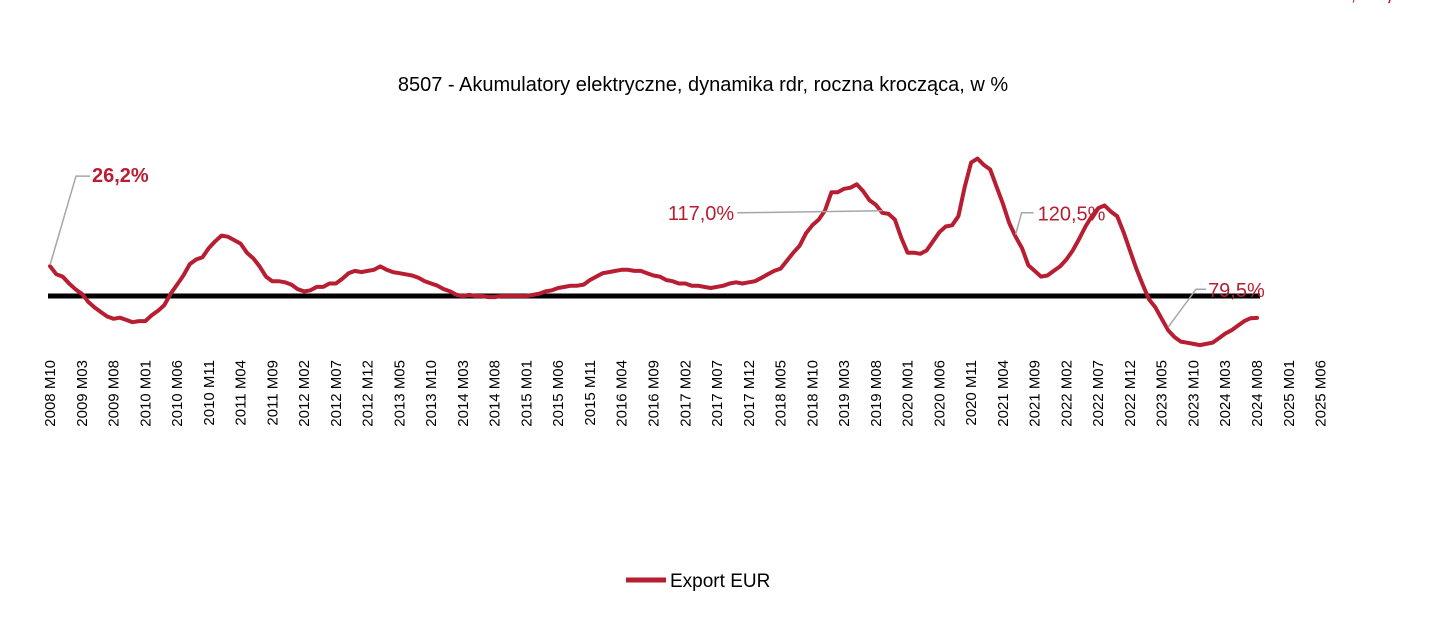 This screenshot has height=636, width=1432. I want to click on x-tick-label: 2021 M04, so click(1003, 393).